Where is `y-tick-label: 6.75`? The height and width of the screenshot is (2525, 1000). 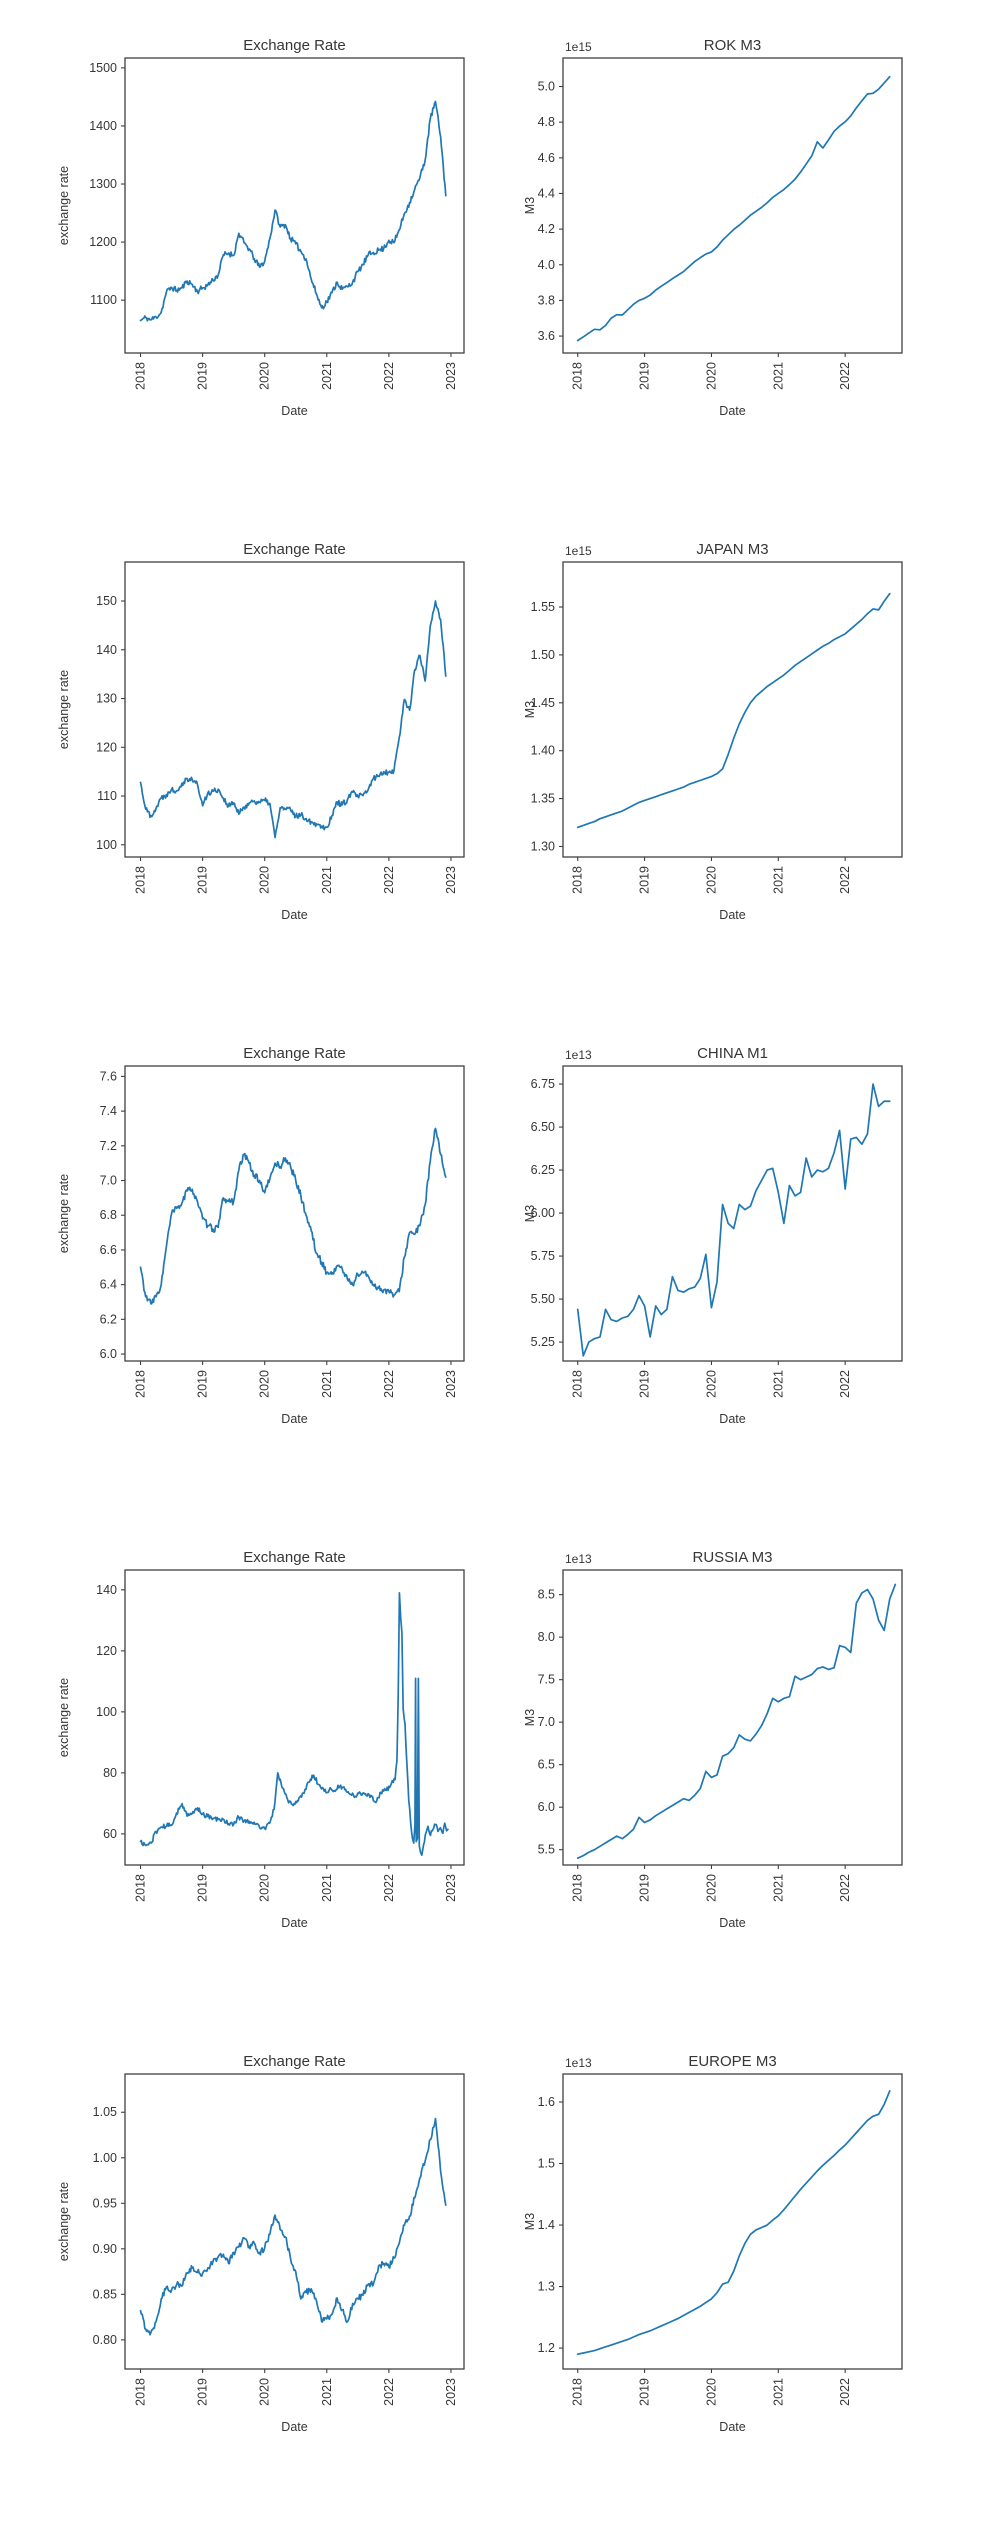 y-tick-label: 6.75 is located at coordinates (543, 1084).